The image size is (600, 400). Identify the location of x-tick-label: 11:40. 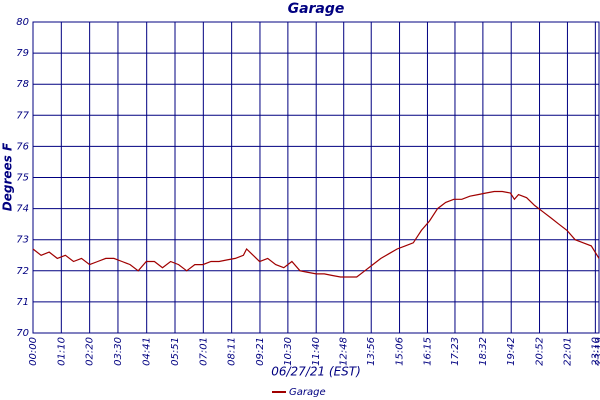
(316, 351).